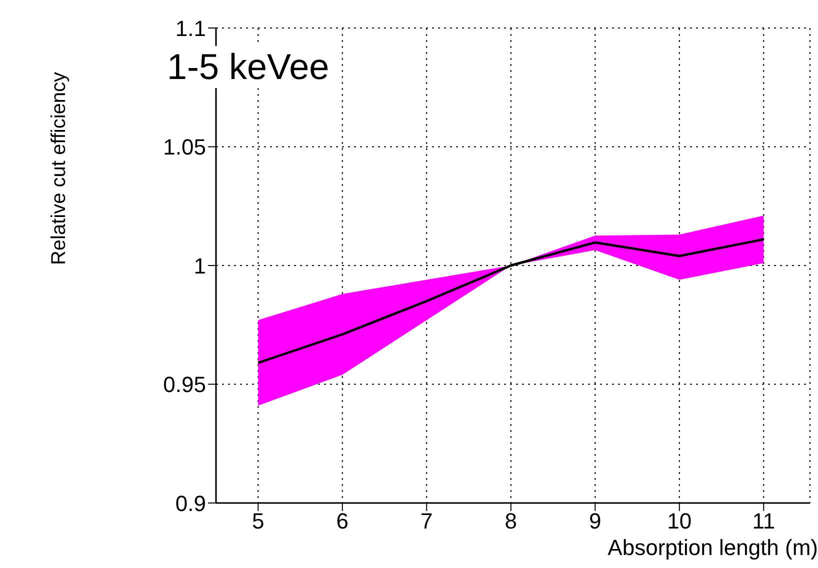 The image size is (818, 568). I want to click on y-tick-label: 1, so click(200, 265).